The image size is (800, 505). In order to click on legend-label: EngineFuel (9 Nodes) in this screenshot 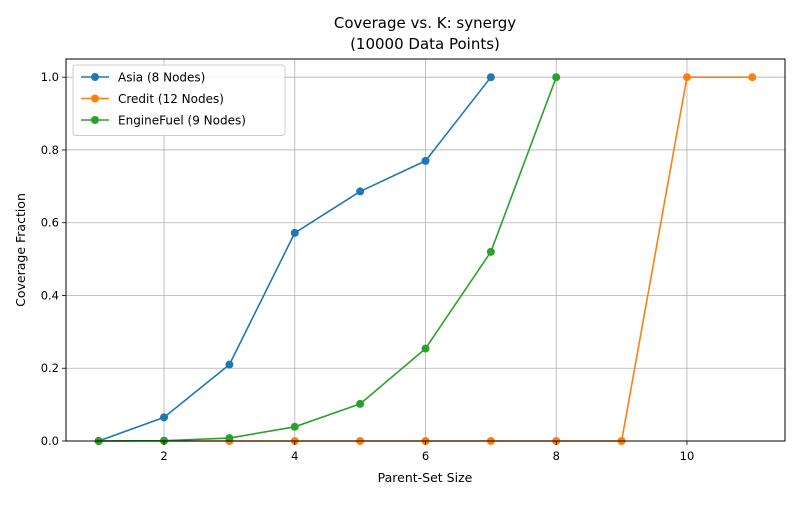, I will do `click(182, 121)`.